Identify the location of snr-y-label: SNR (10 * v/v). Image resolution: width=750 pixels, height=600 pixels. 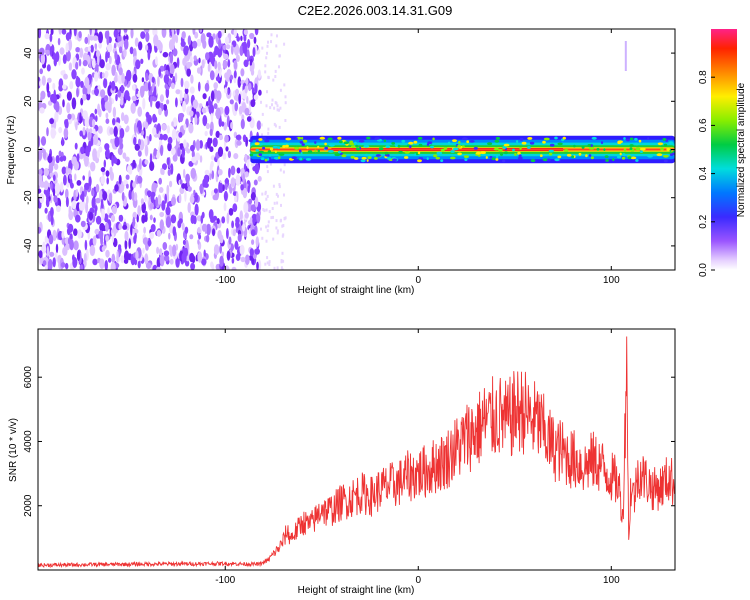
(13, 450).